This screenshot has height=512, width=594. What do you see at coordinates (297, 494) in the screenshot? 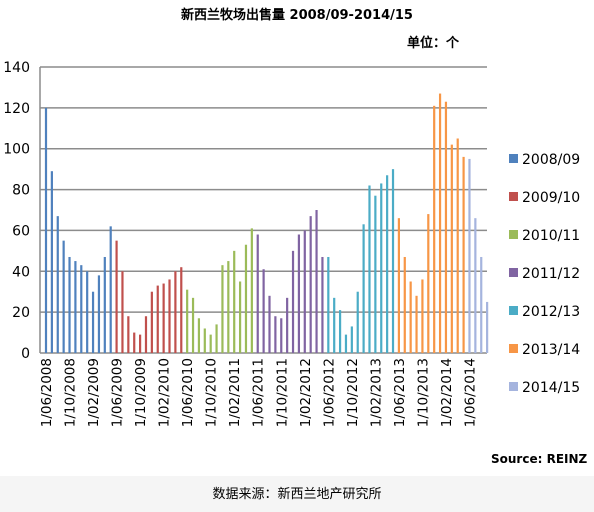
I see `footer-bar` at bounding box center [297, 494].